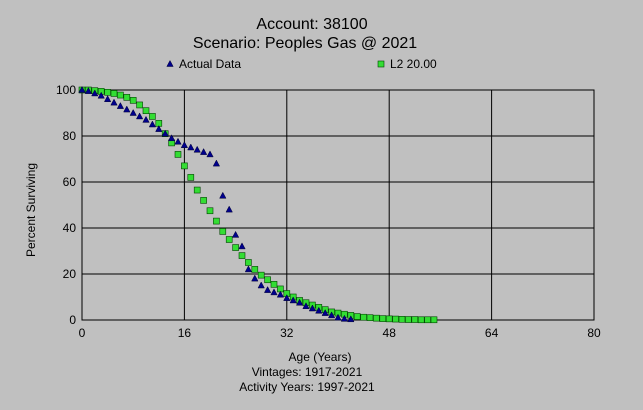 This screenshot has width=643, height=410. I want to click on y-axis-label: Percent Surviving, so click(31, 210).